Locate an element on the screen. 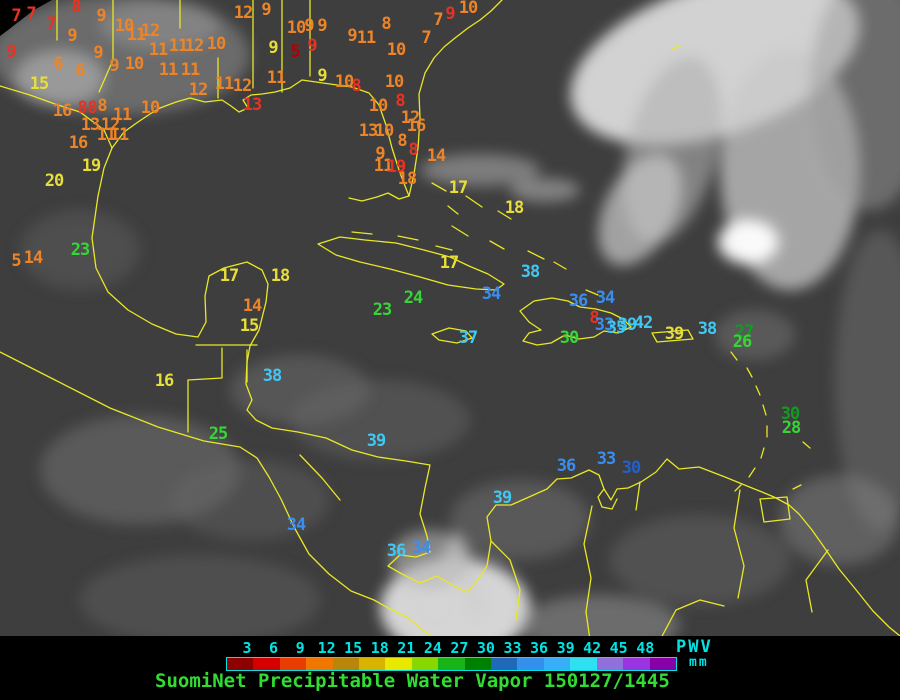 The height and width of the screenshot is (700, 900). station-pwv-value: 42 is located at coordinates (643, 323).